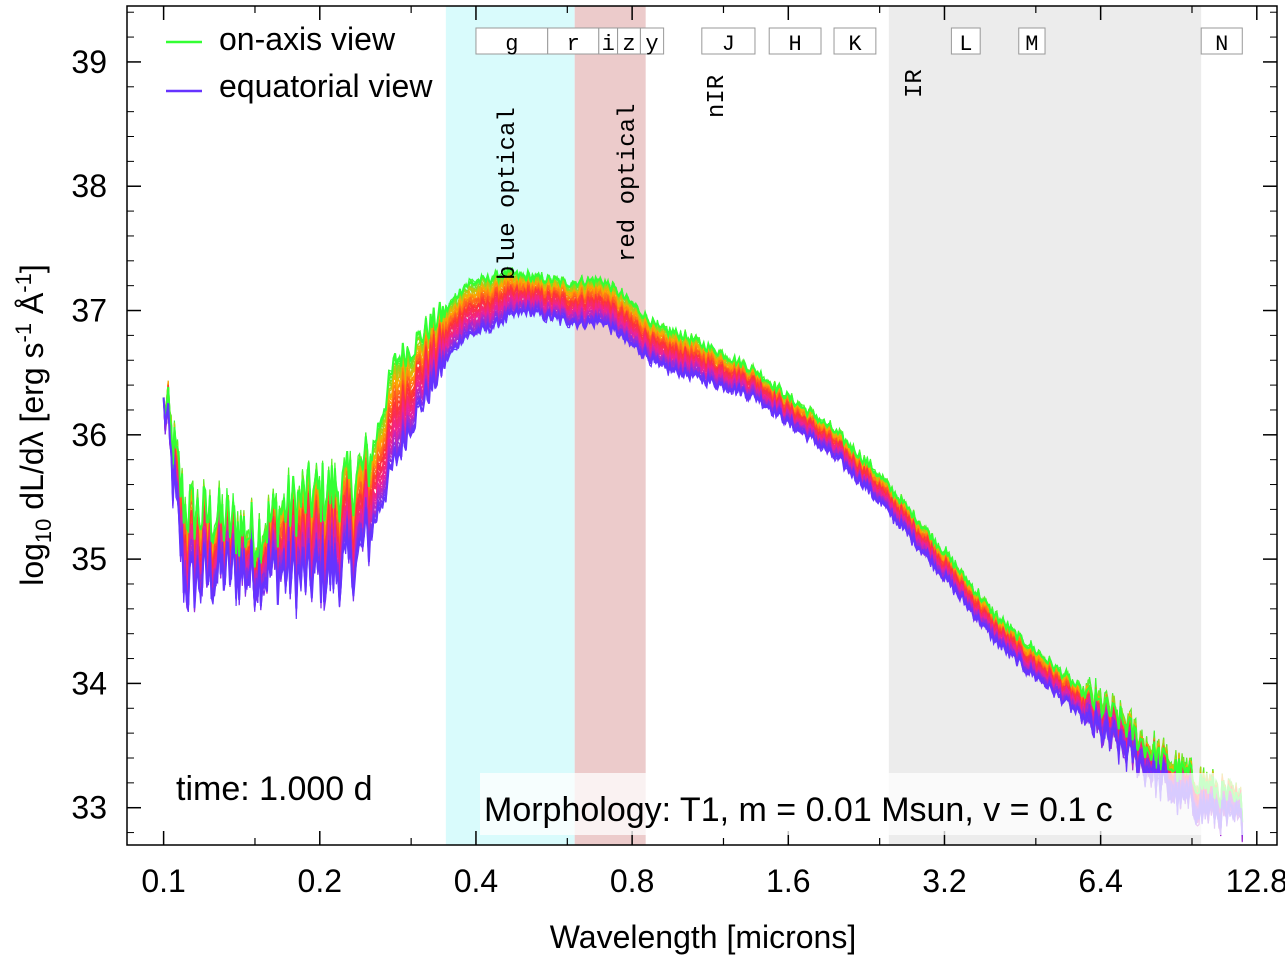 Image resolution: width=1285 pixels, height=962 pixels. What do you see at coordinates (326, 86) in the screenshot?
I see `legend-label-equatorial: equatorial view` at bounding box center [326, 86].